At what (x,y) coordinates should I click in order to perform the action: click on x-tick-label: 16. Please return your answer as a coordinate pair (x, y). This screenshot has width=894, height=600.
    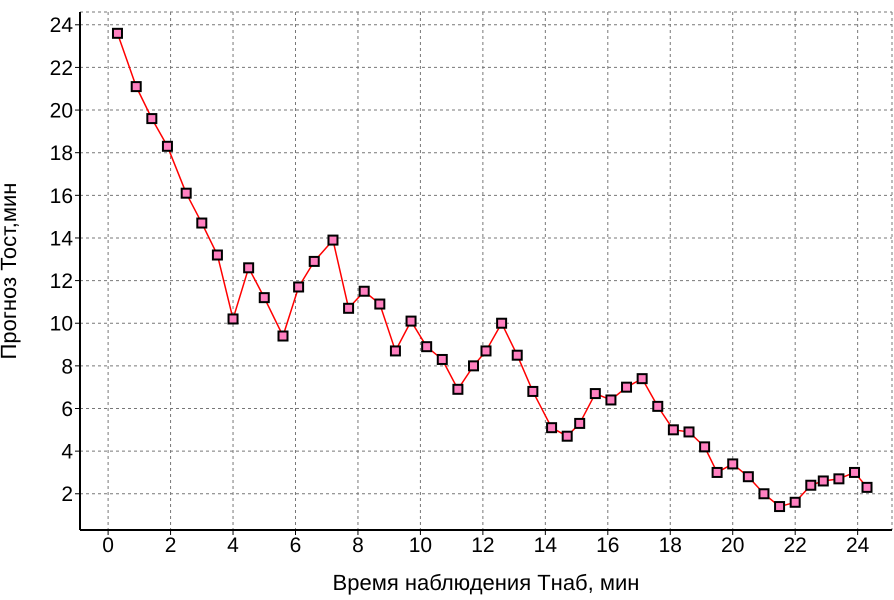
    Looking at the image, I should click on (608, 545).